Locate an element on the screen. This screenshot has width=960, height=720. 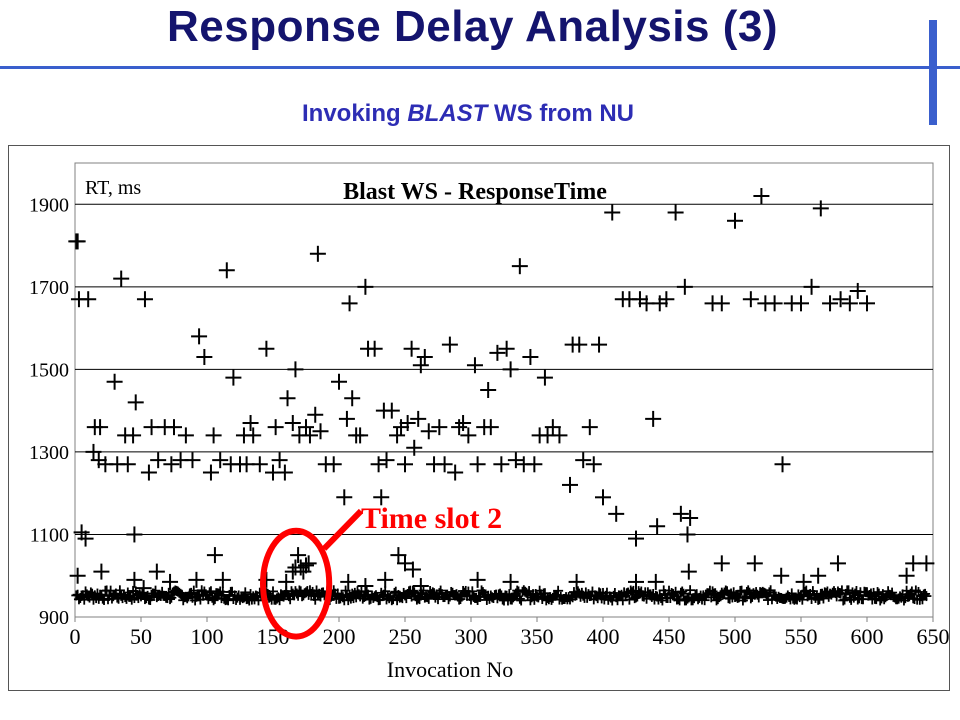
y-tick-label: 1700 is located at coordinates (49, 288).